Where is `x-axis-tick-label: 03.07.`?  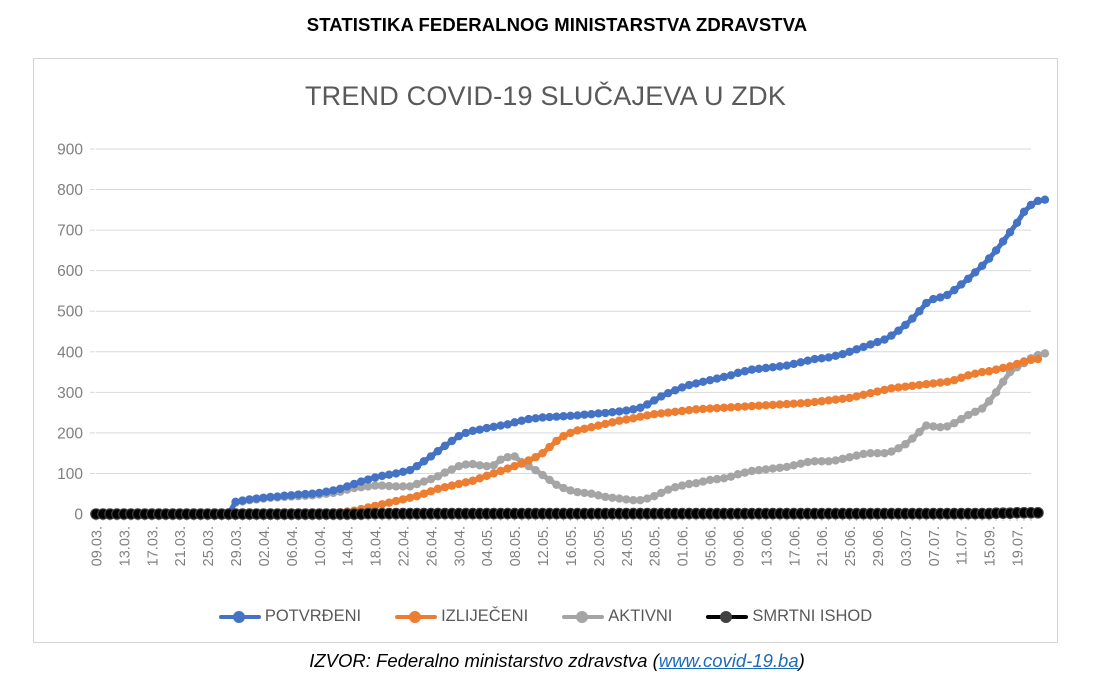 x-axis-tick-label: 03.07. is located at coordinates (907, 546).